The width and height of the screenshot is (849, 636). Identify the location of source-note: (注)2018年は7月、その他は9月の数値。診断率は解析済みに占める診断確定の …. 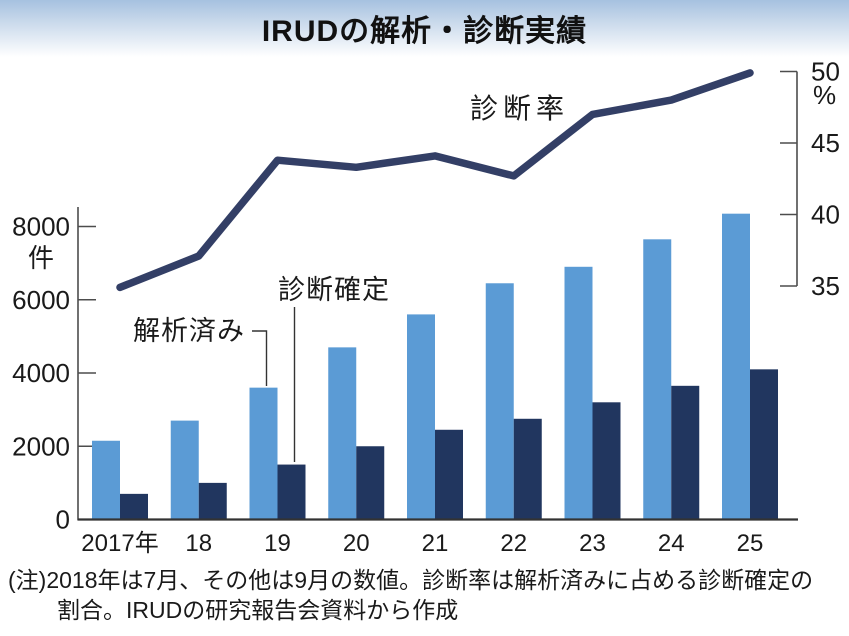
(426, 595).